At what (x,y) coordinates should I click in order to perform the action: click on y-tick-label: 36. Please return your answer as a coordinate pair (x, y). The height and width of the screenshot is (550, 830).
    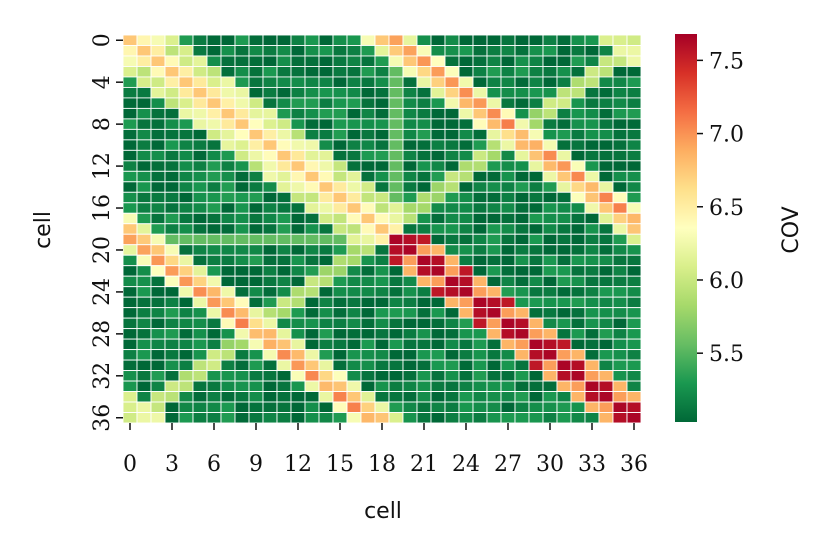
    Looking at the image, I should click on (102, 418).